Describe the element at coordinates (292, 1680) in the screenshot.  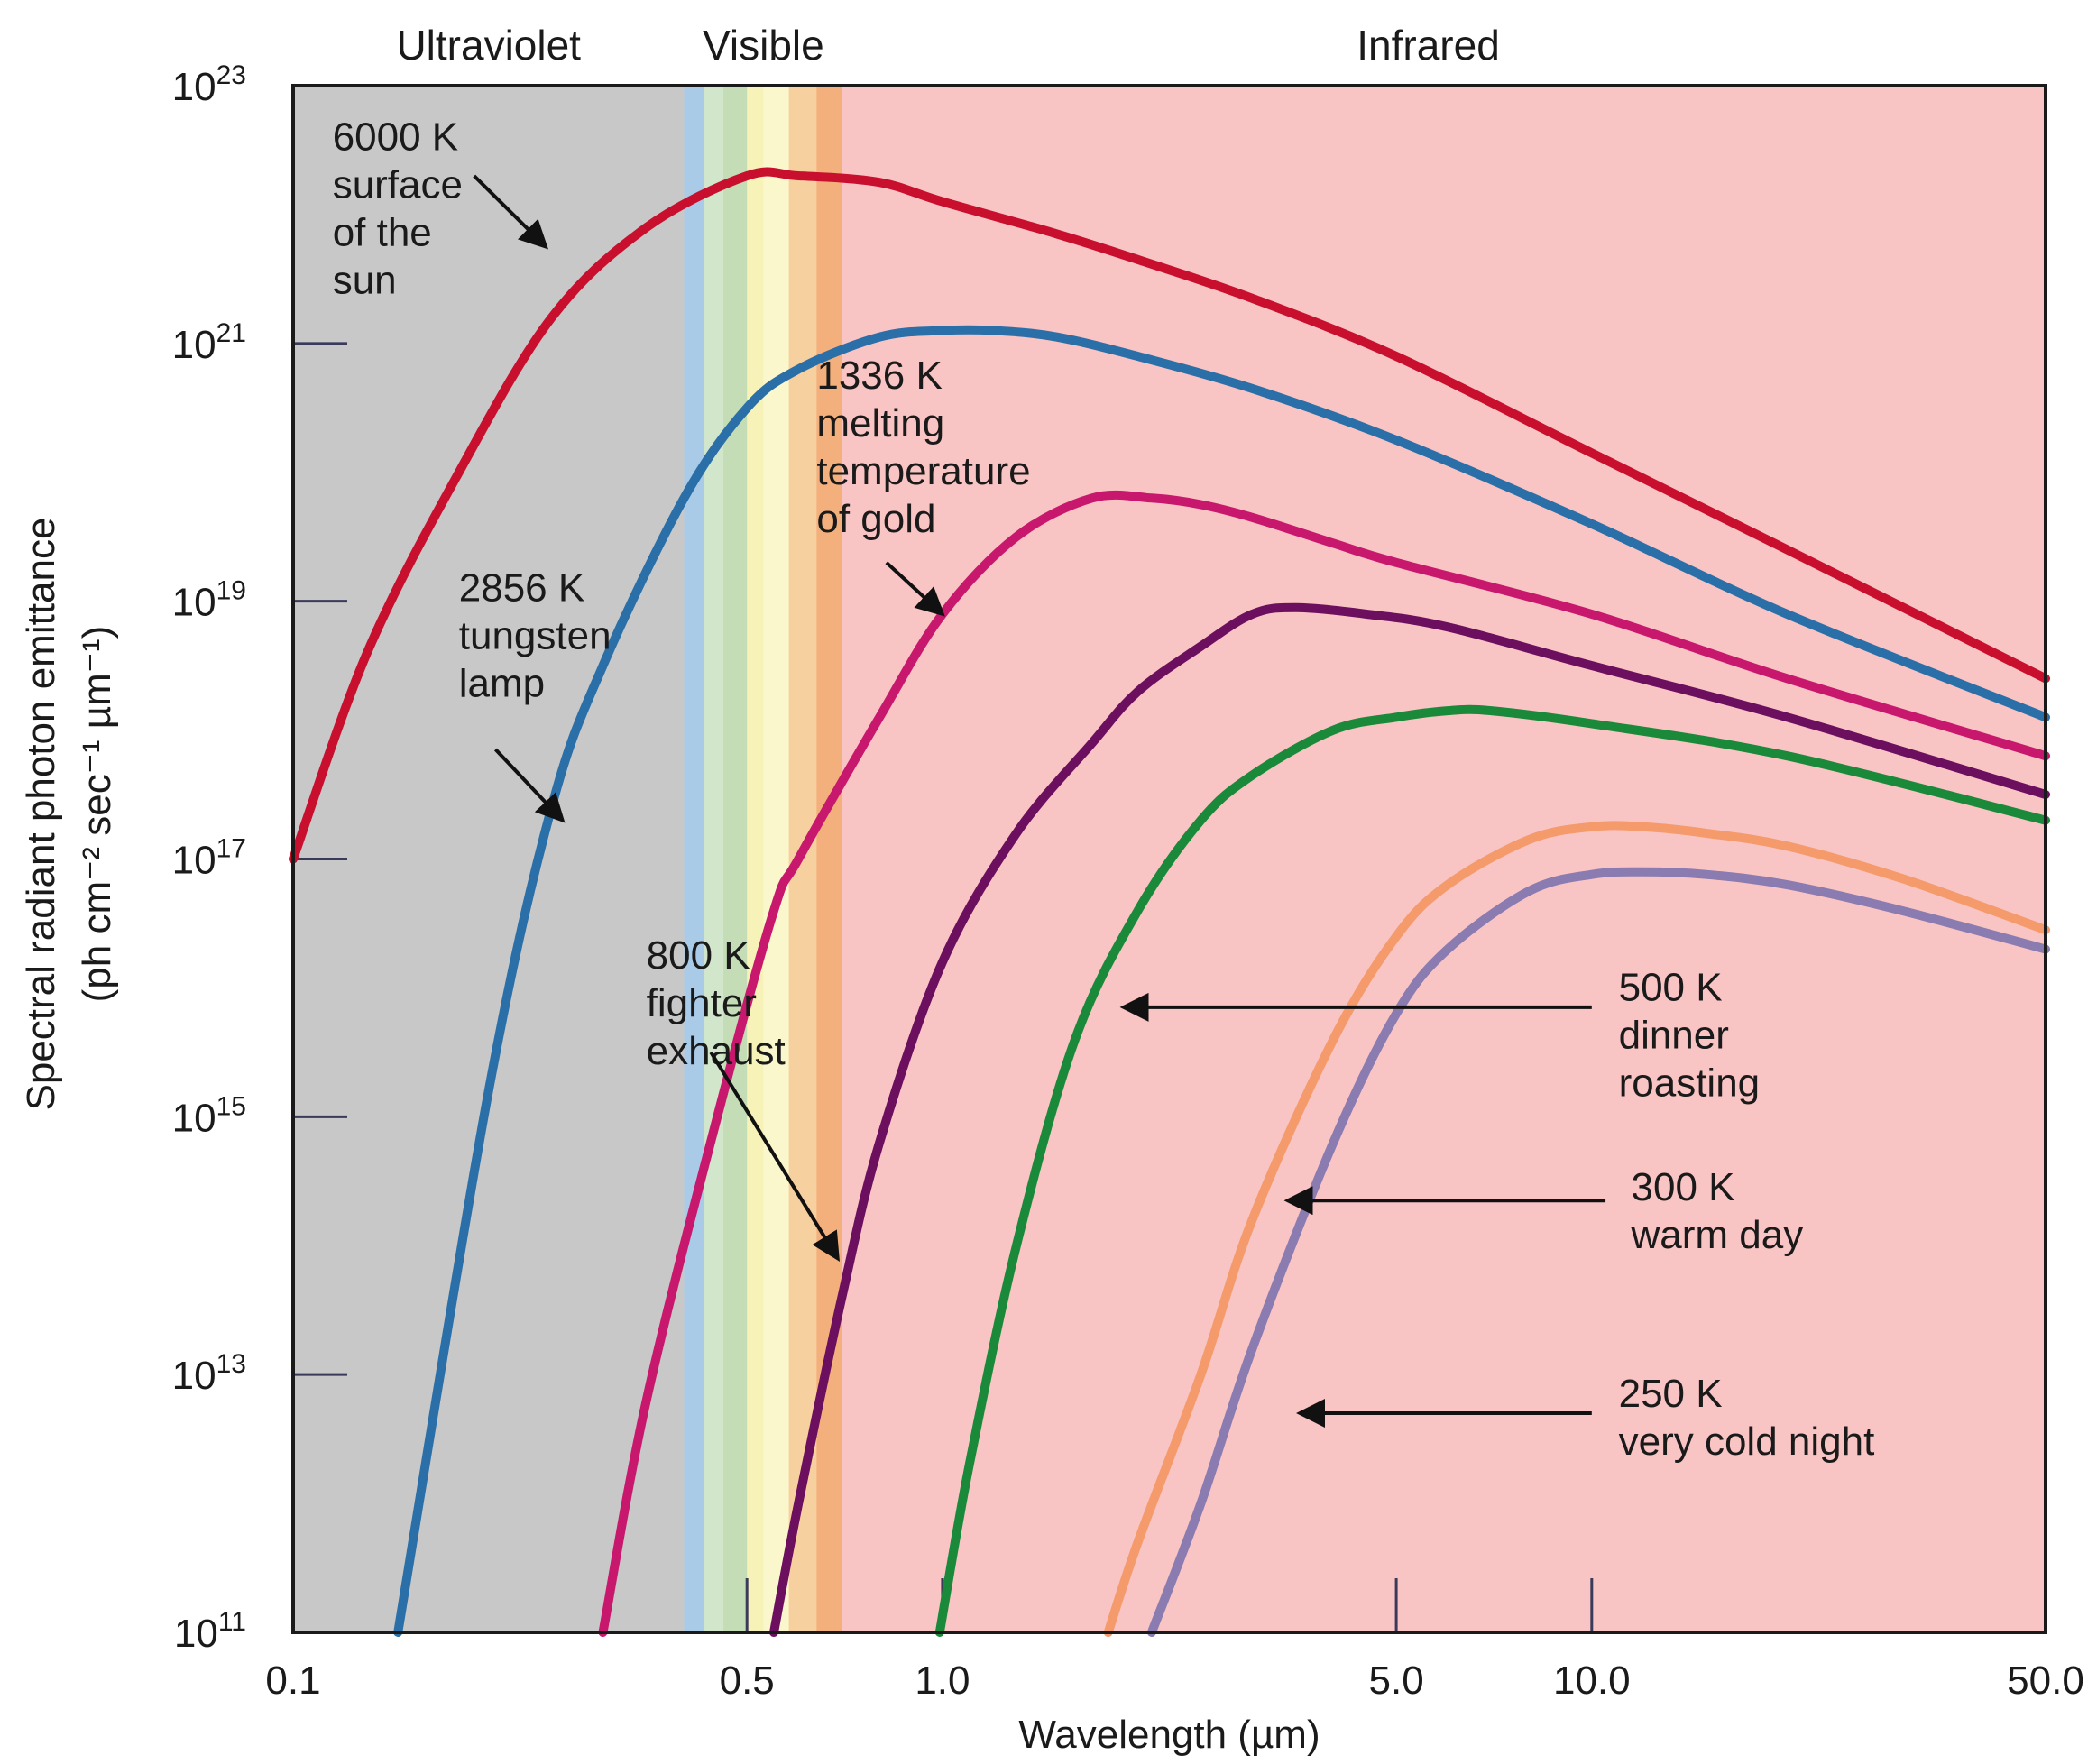
I see `x-tick-label: 0.1` at that location.